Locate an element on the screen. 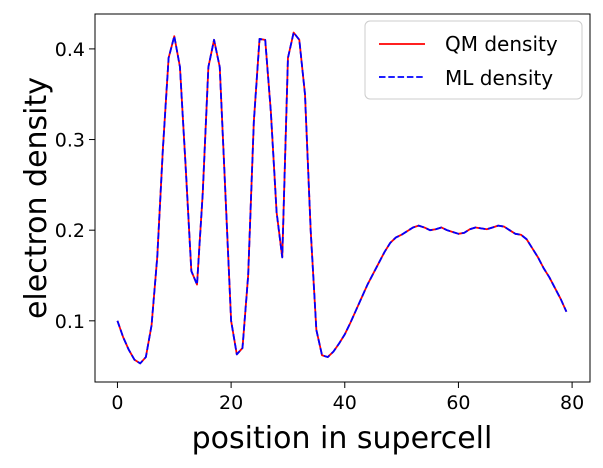 The height and width of the screenshot is (468, 603). y-tick-label: 0.1 is located at coordinates (70, 322).